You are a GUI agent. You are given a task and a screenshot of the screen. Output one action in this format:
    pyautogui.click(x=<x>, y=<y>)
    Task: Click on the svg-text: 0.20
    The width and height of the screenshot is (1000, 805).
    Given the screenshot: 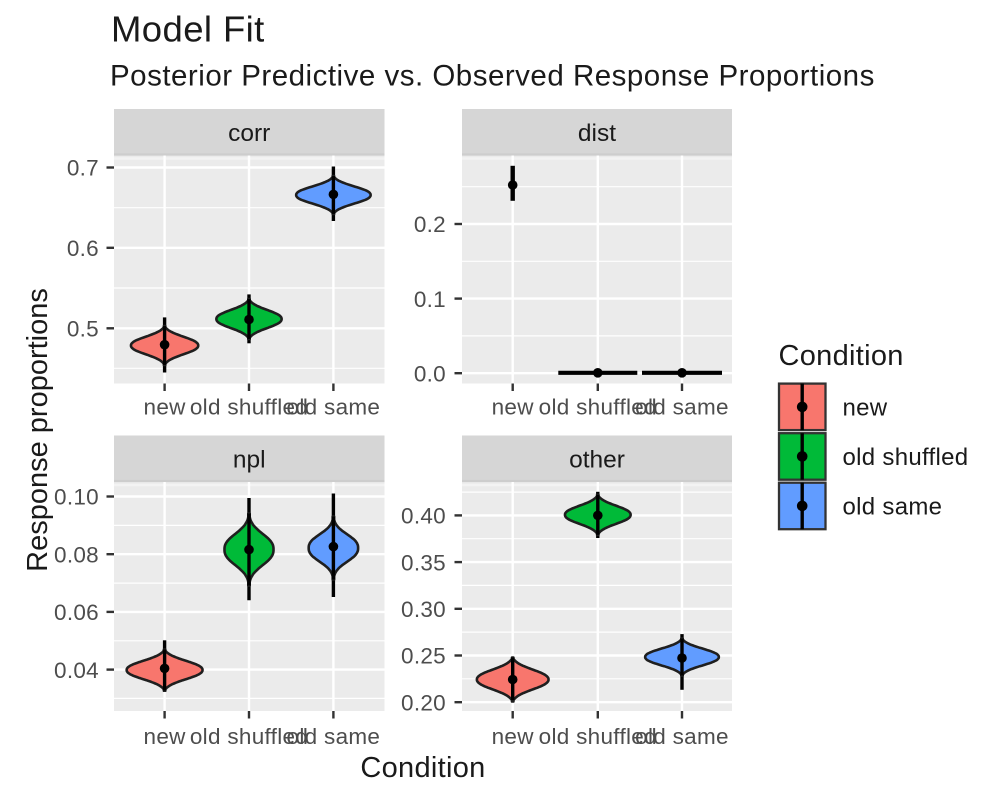 What is the action you would take?
    pyautogui.click(x=423, y=702)
    